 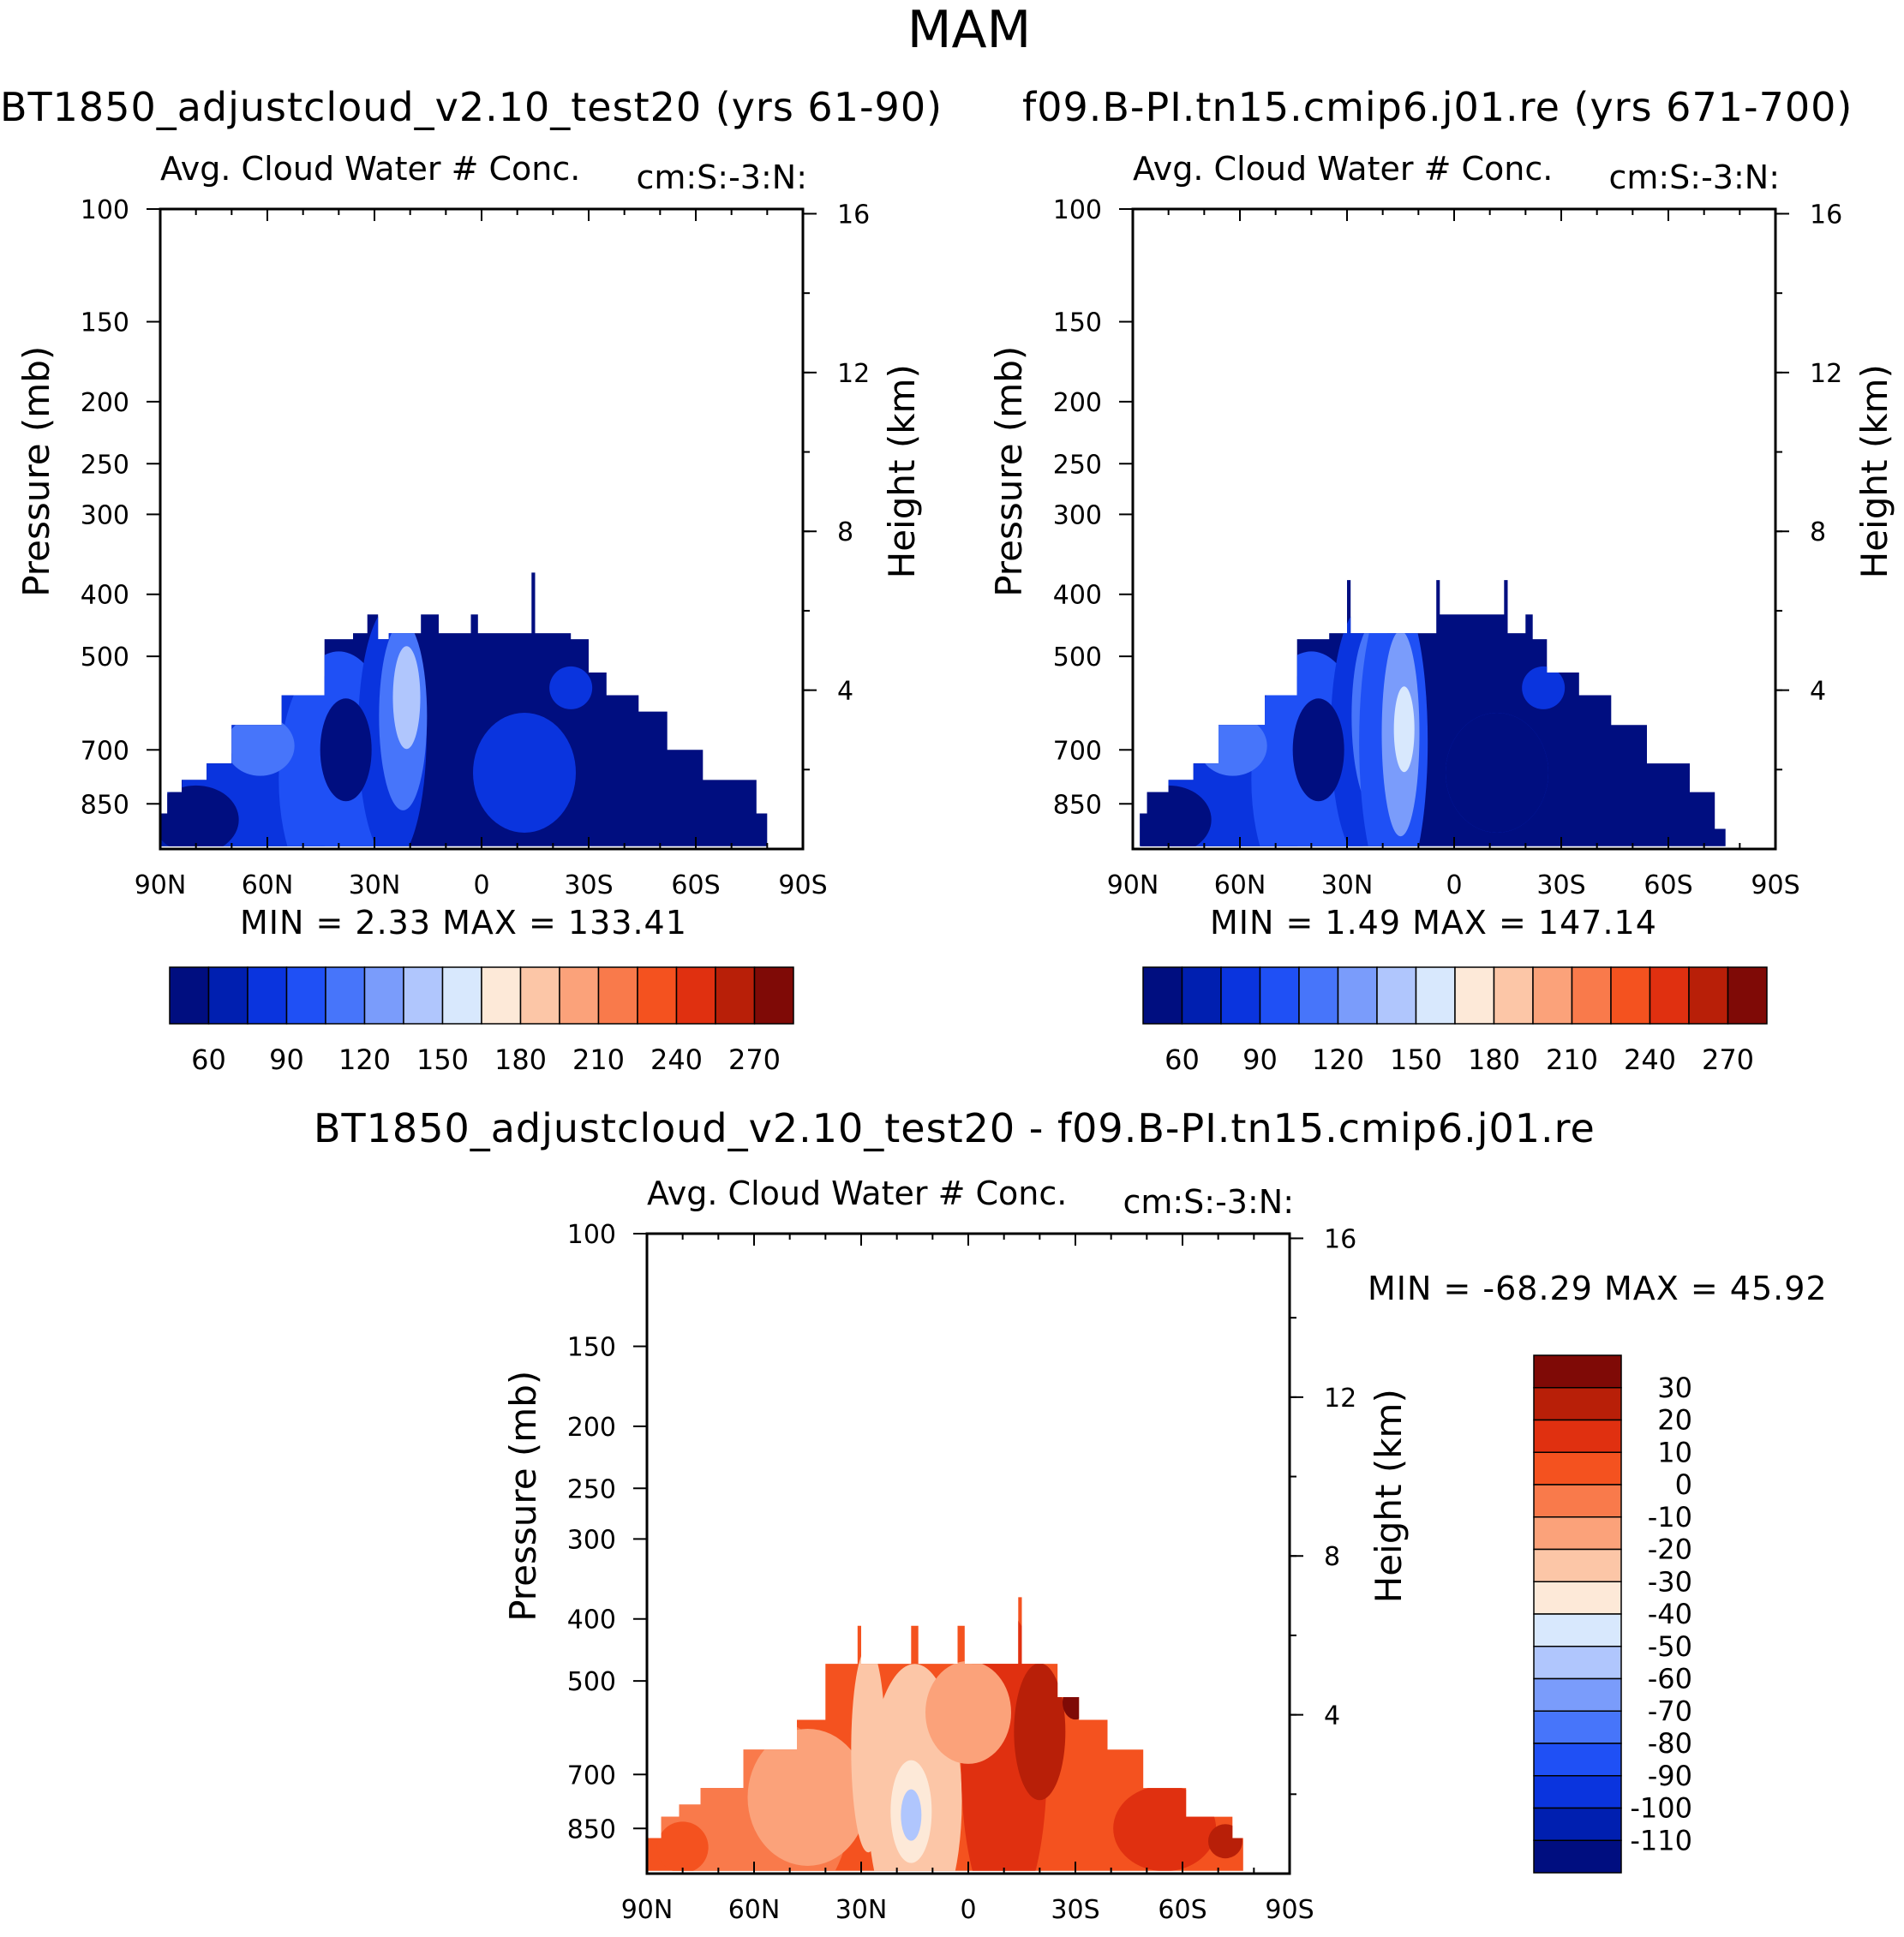 I want to click on colorbar-label: 30, so click(x=1675, y=1388).